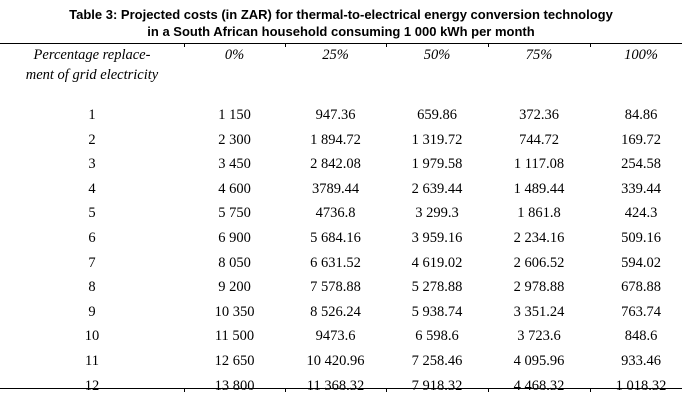 The image size is (682, 401). I want to click on cost-100pct-cell: 424.3, so click(641, 213).